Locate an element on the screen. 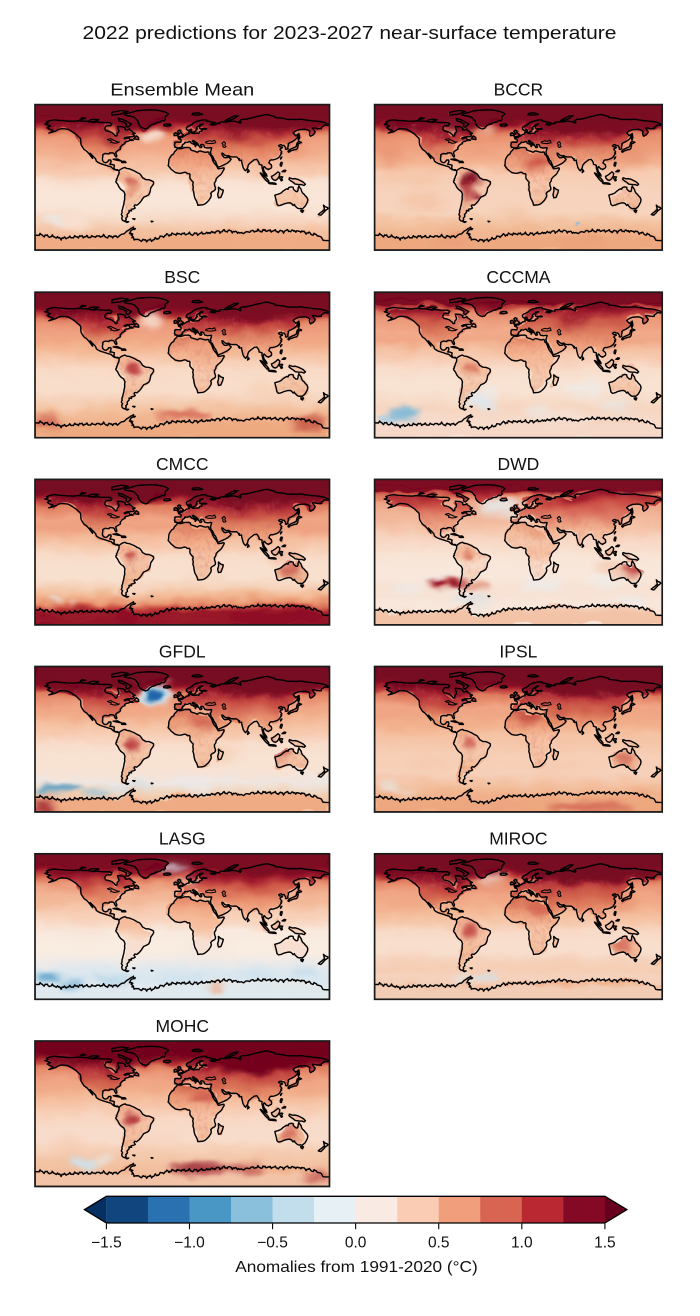 This screenshot has height=1316, width=700. svg-text: Ensemble Mean is located at coordinates (182, 89).